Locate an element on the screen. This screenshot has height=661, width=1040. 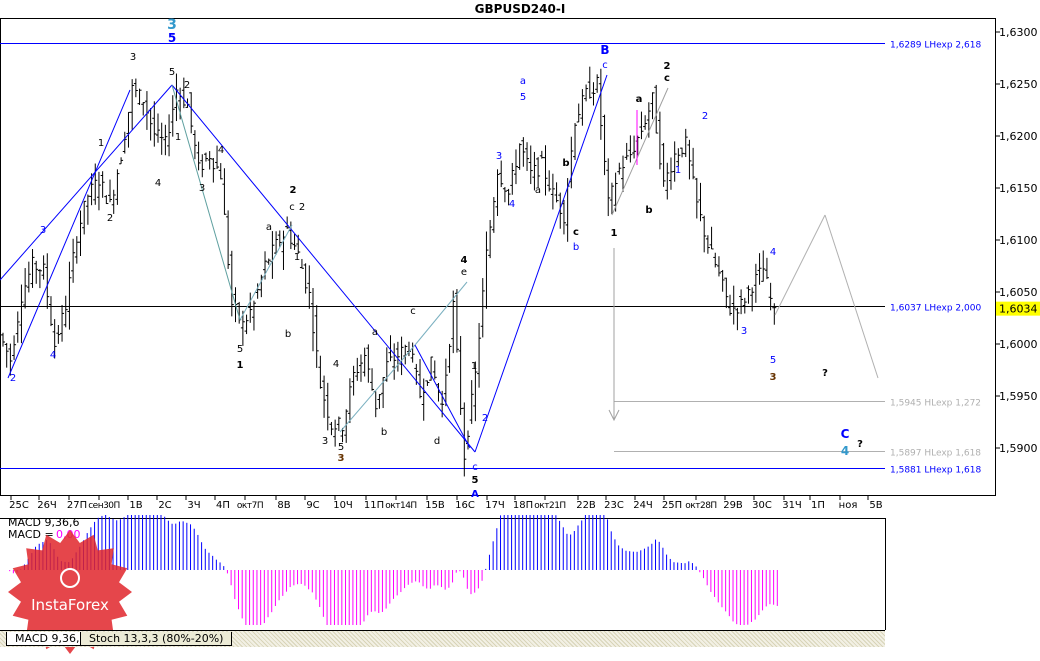
chart-title: GBPUSD240-I is located at coordinates (520, 9).